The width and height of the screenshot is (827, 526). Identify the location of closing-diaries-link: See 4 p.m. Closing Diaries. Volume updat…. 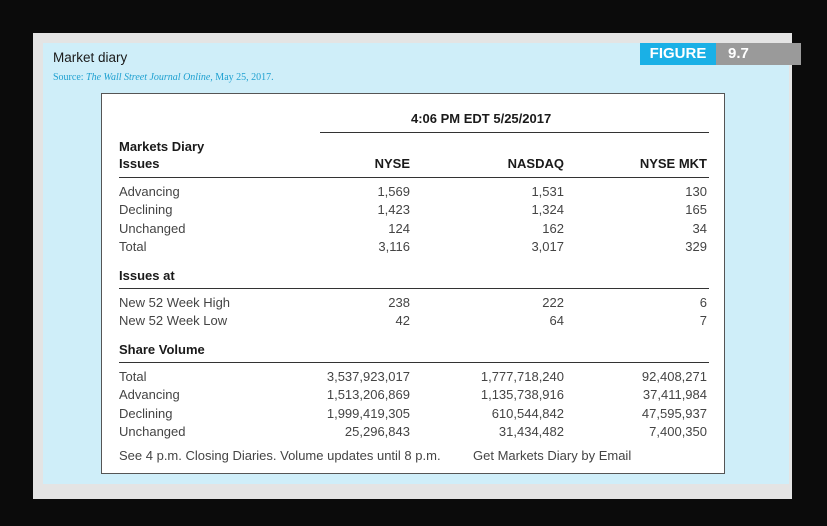
(280, 455).